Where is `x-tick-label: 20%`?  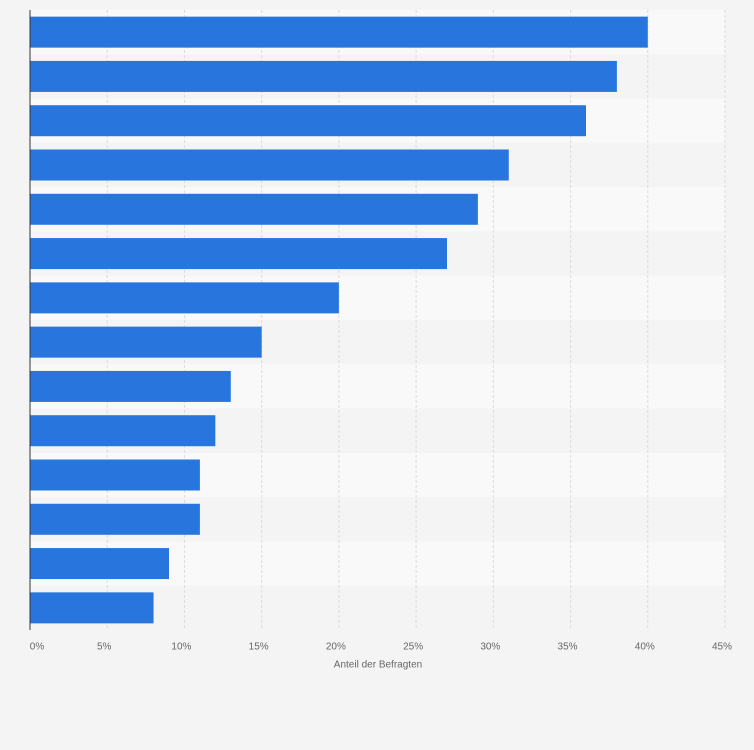
x-tick-label: 20% is located at coordinates (336, 647).